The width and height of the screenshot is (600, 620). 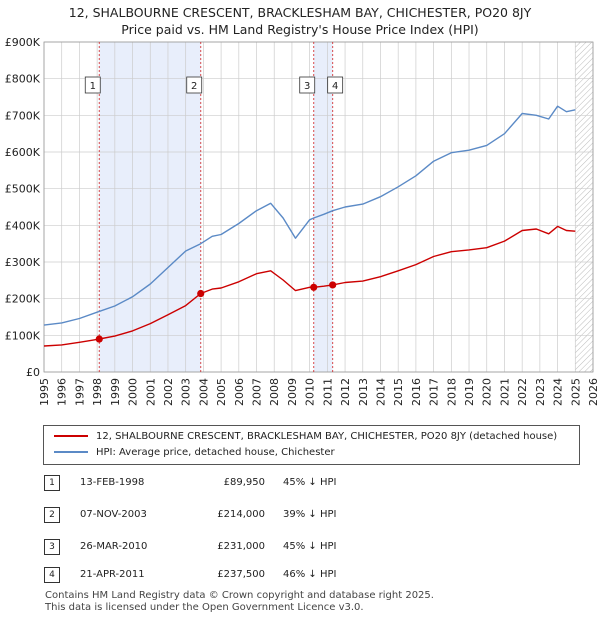 I want to click on x-tick-label: 1995, so click(x=44, y=392).